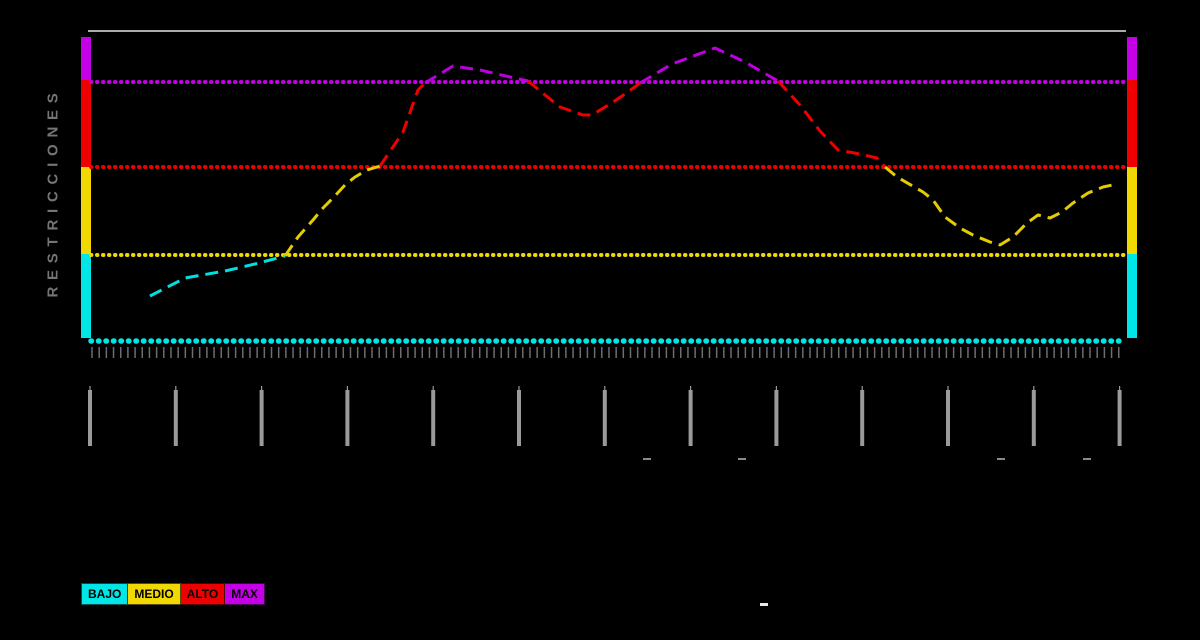  Describe the element at coordinates (105, 594) in the screenshot. I see `legend-item-bajo: BAJO` at that location.